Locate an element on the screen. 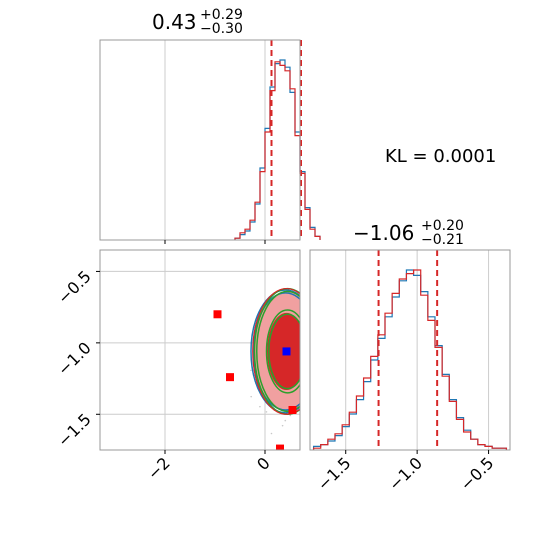 Image resolution: width=550 pixels, height=550 pixels. contour-line-blue is located at coordinates (275, 351).